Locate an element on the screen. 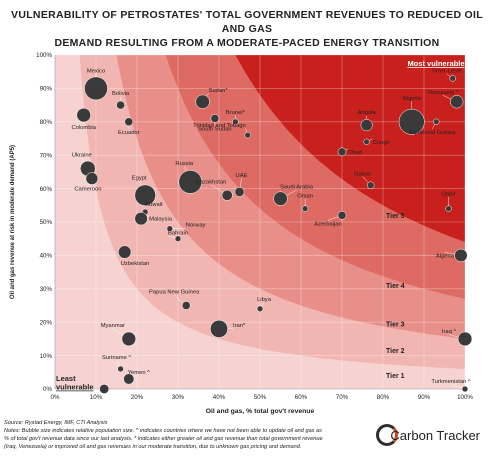 The image size is (494, 467). point-label: Libya is located at coordinates (264, 300).